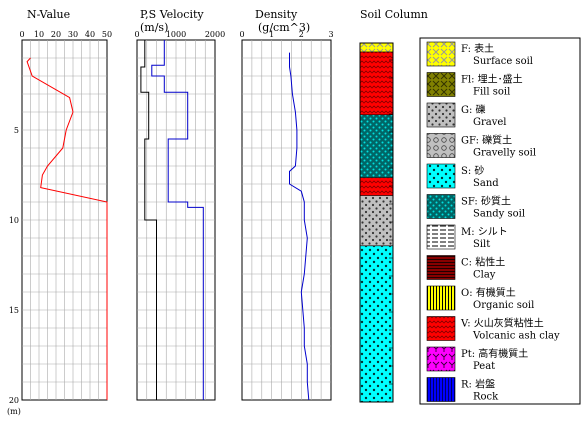 This screenshot has height=424, width=586. Describe the element at coordinates (14, 220) in the screenshot. I see `y-tick-label: 10` at that location.